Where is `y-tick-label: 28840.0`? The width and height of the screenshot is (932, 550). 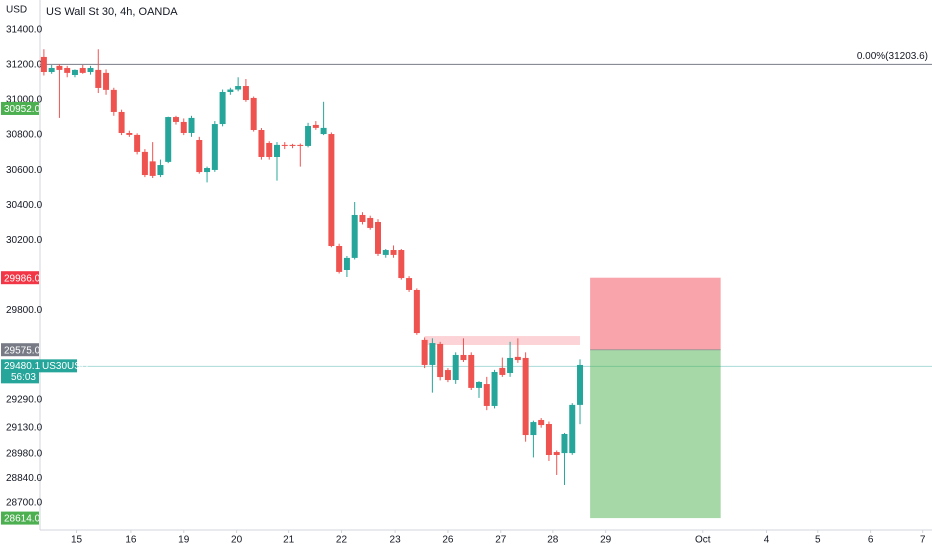 y-tick-label: 28840.0 is located at coordinates (24, 478).